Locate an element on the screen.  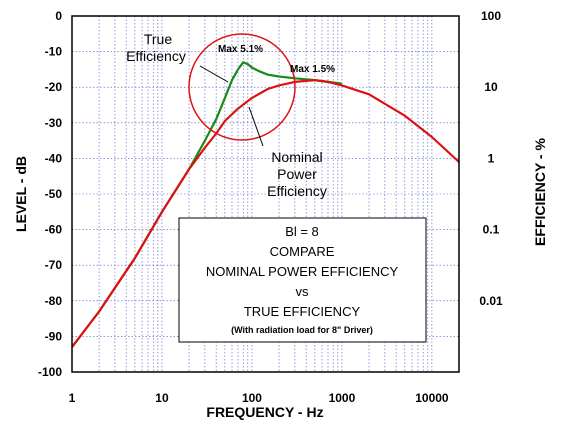
y-tick-label: -50 is located at coordinates (54, 194).